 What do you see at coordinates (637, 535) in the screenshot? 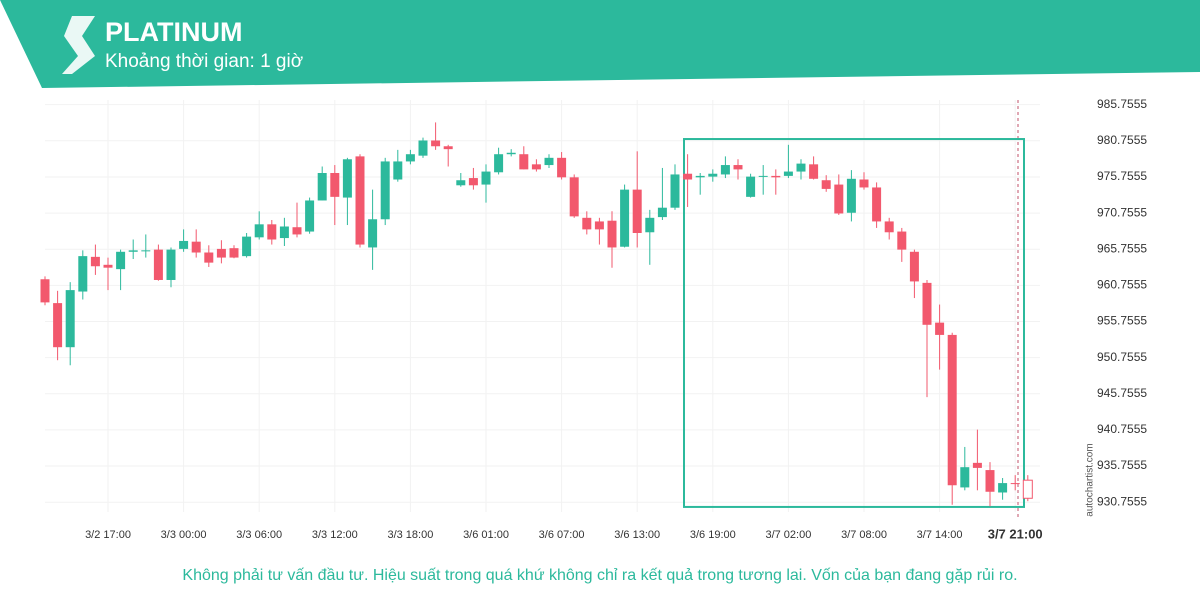
I see `x-tick-label: 3/6 13:00` at bounding box center [637, 535].